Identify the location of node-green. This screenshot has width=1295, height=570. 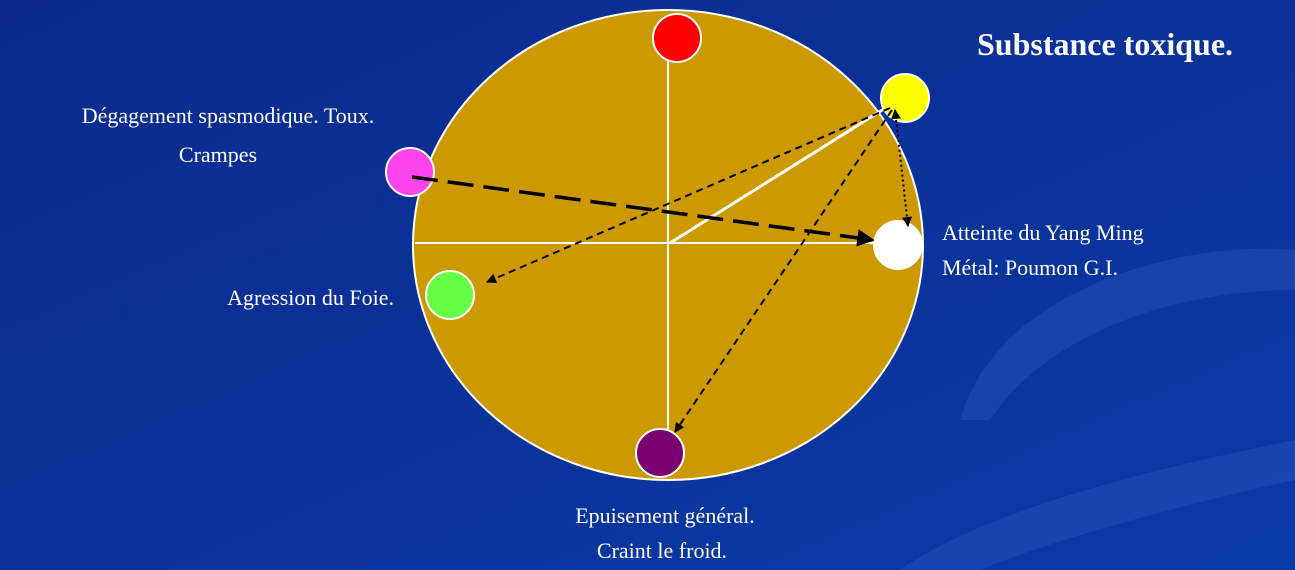
(450, 295).